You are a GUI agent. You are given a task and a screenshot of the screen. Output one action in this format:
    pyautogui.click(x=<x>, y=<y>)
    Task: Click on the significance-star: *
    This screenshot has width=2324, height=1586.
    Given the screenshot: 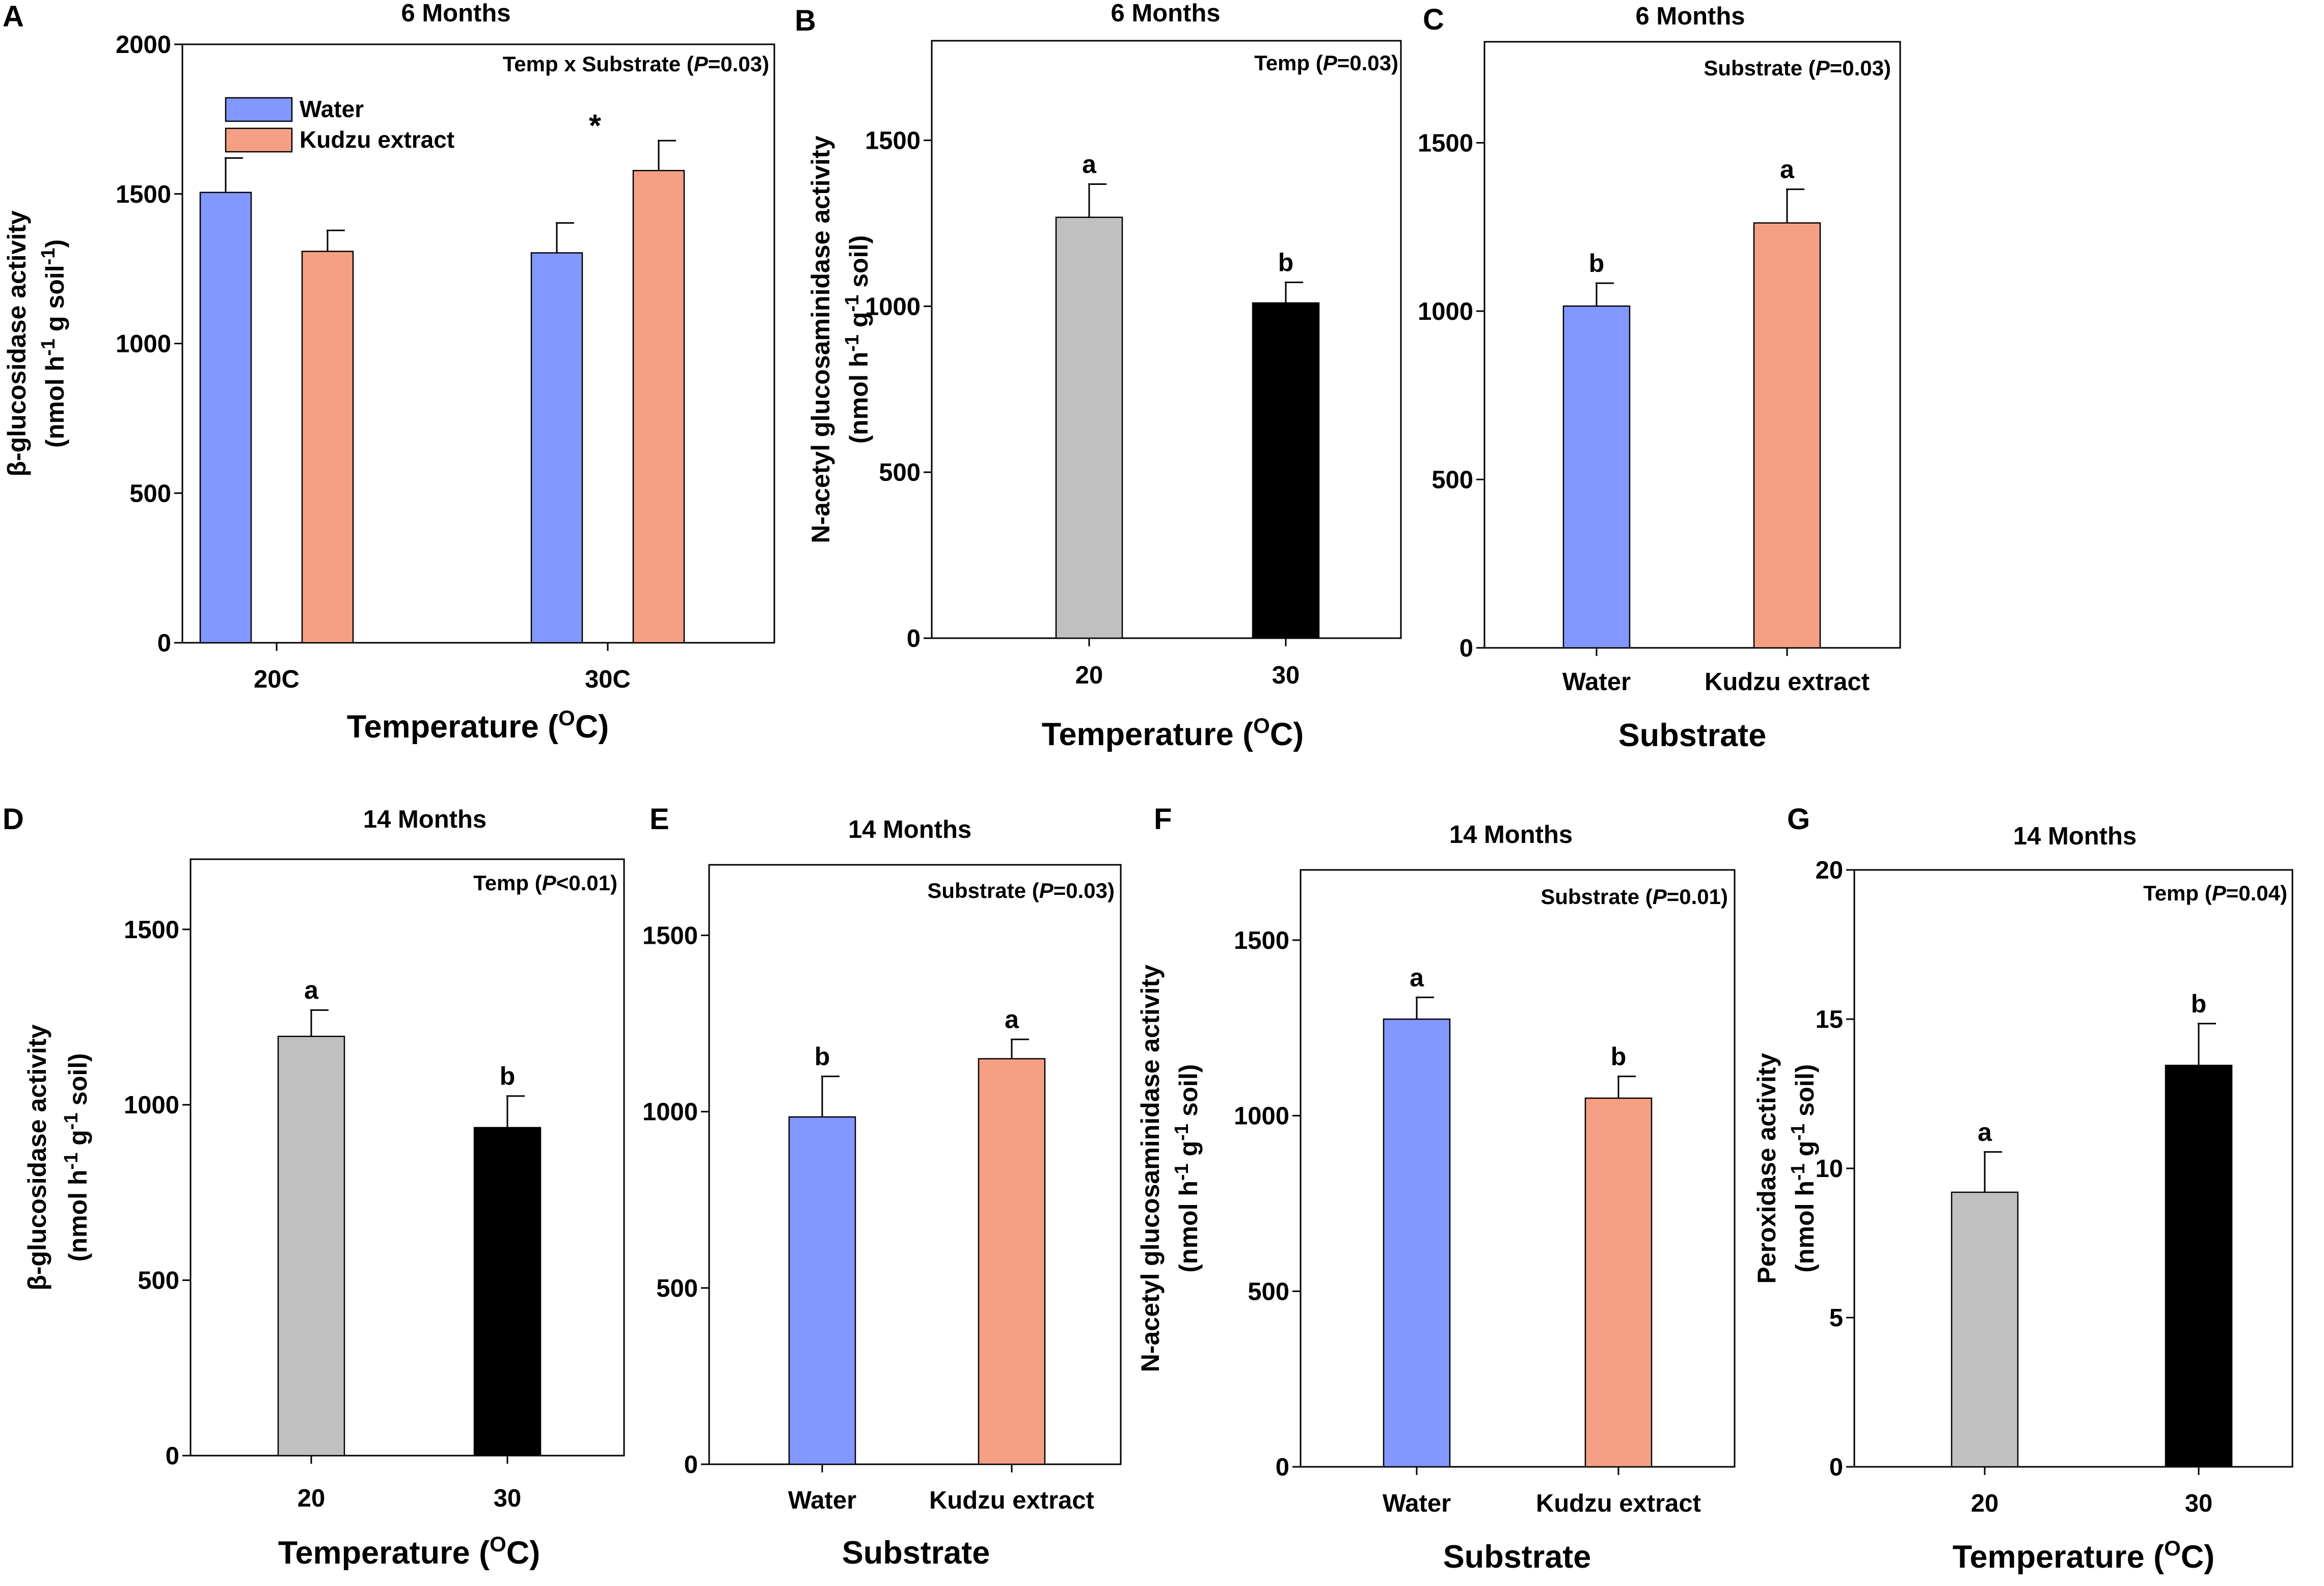 What is the action you would take?
    pyautogui.click(x=595, y=126)
    